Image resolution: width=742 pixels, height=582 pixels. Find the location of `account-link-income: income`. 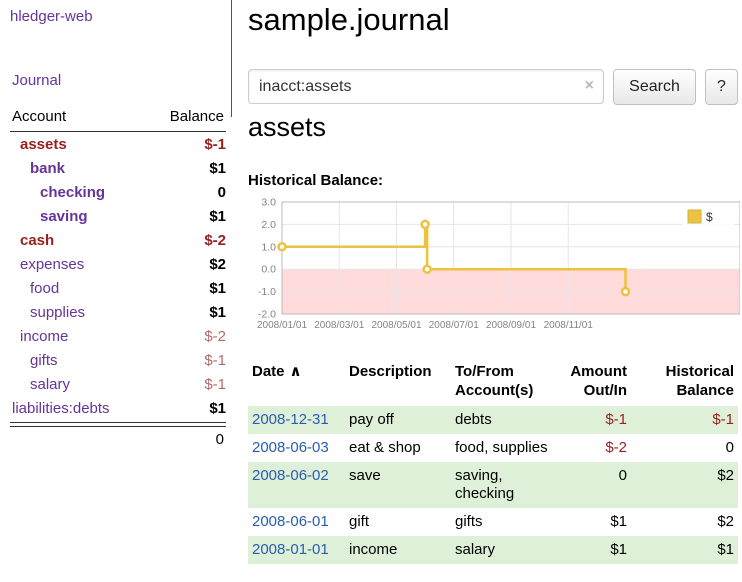

account-link-income: income is located at coordinates (44, 336).